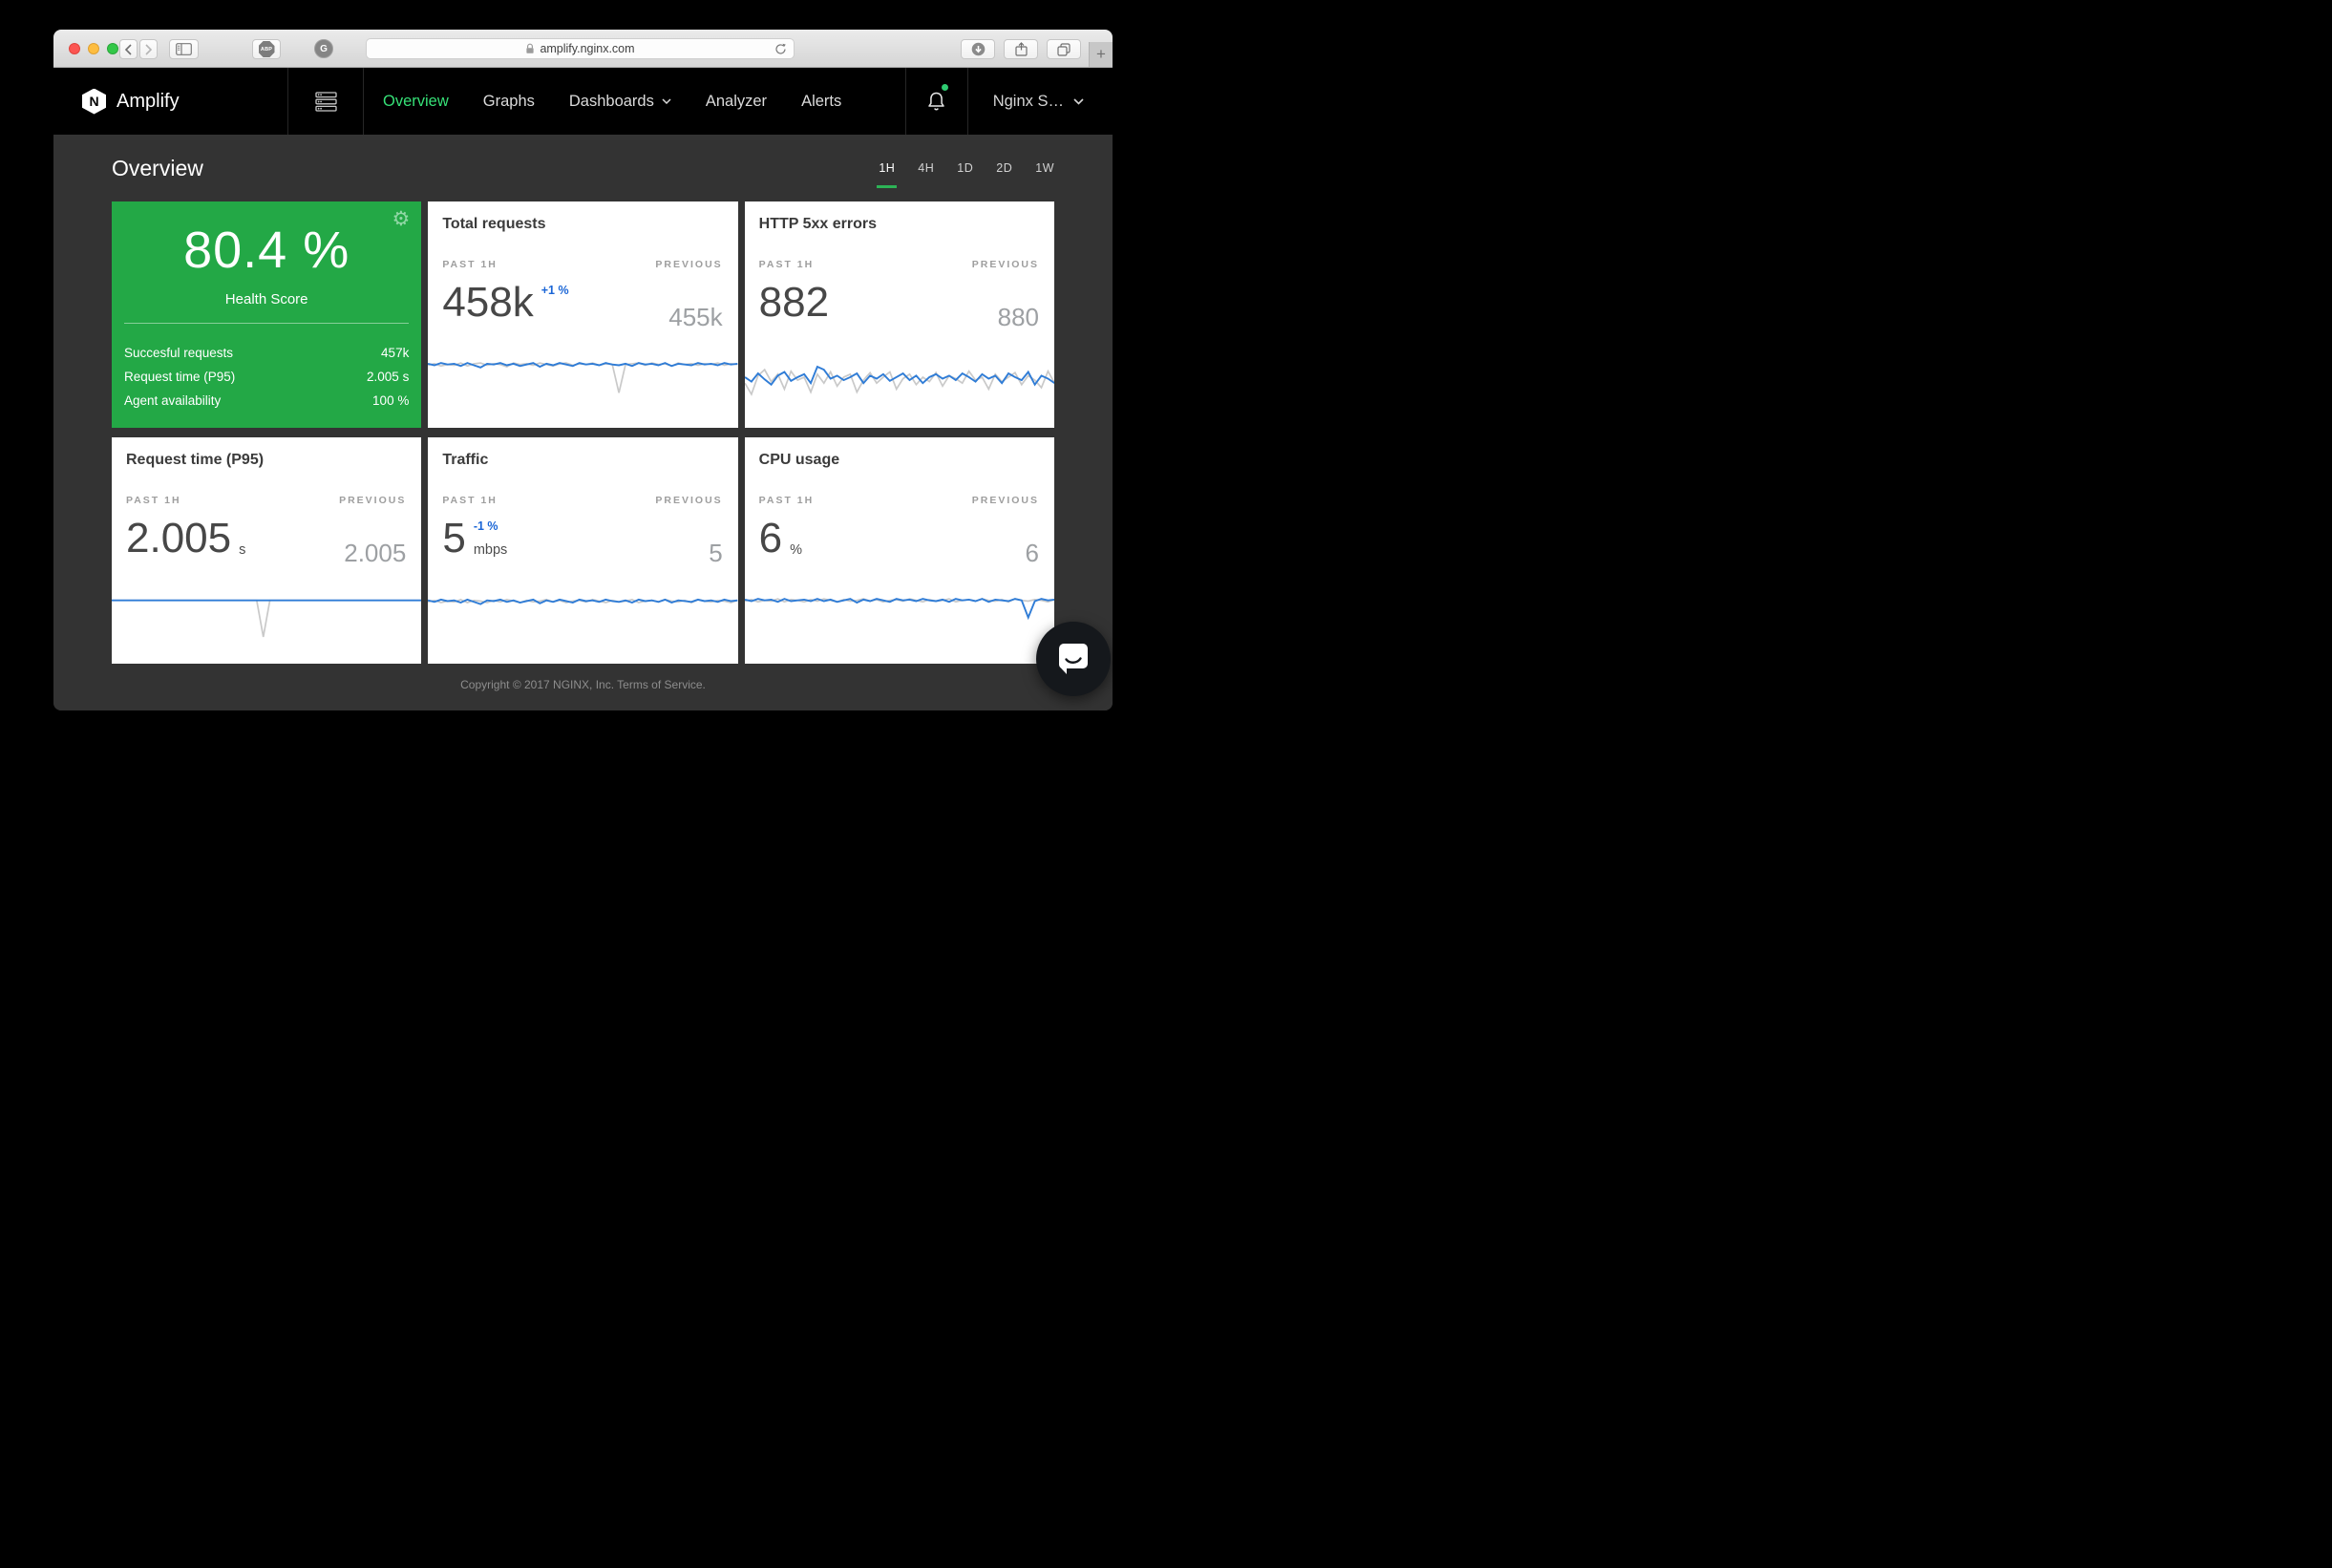 This screenshot has width=2332, height=1568. I want to click on copyright-text: Copyright © 2017 NGINX, Inc., so click(538, 684).